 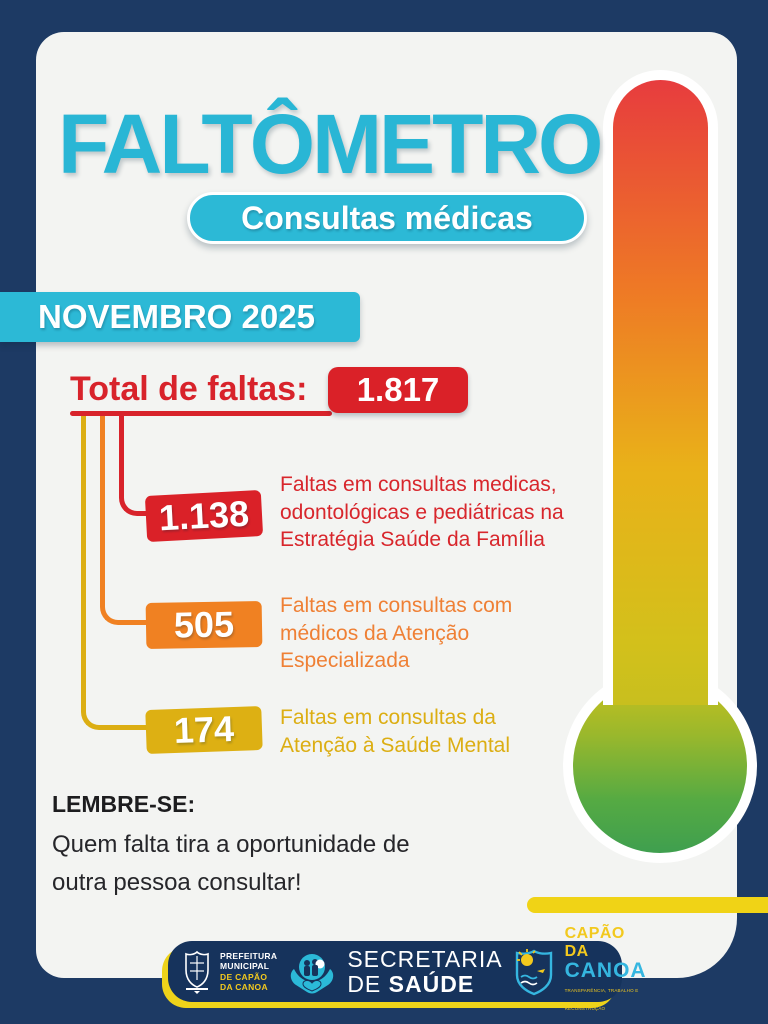 I want to click on connector-line-gold, so click(x=115, y=573).